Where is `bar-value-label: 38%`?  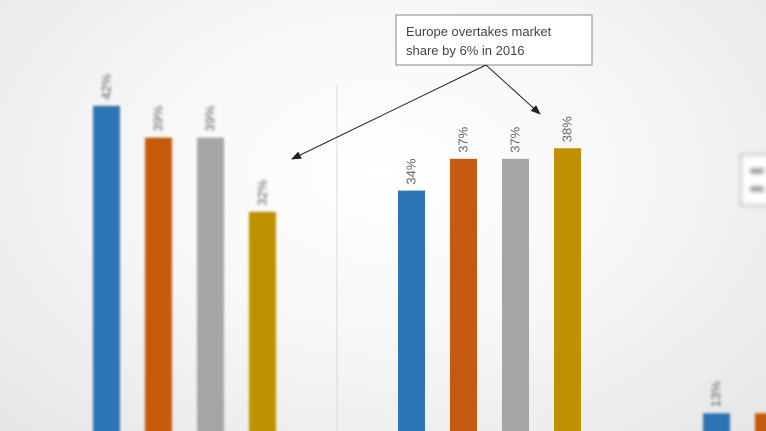 bar-value-label: 38% is located at coordinates (567, 129).